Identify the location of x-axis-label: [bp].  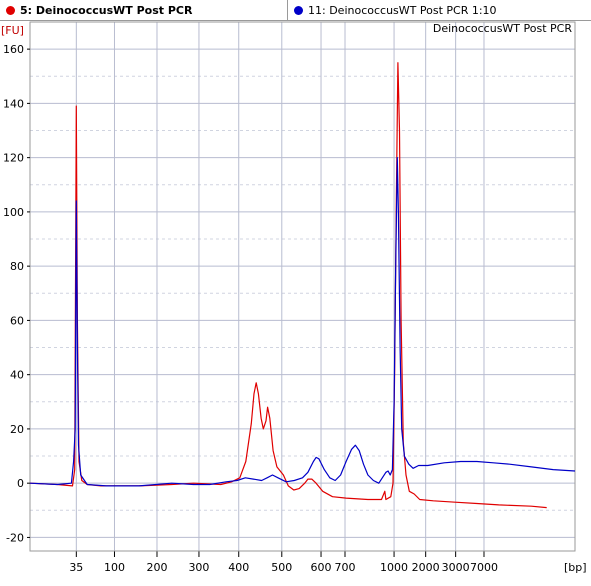
(575, 567).